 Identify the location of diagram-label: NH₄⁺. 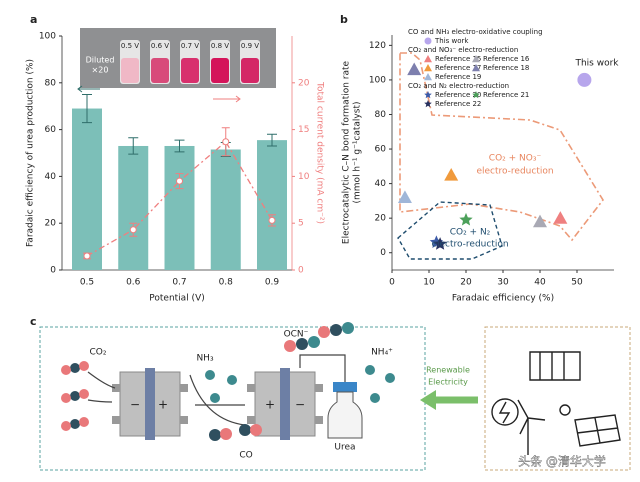
(382, 353).